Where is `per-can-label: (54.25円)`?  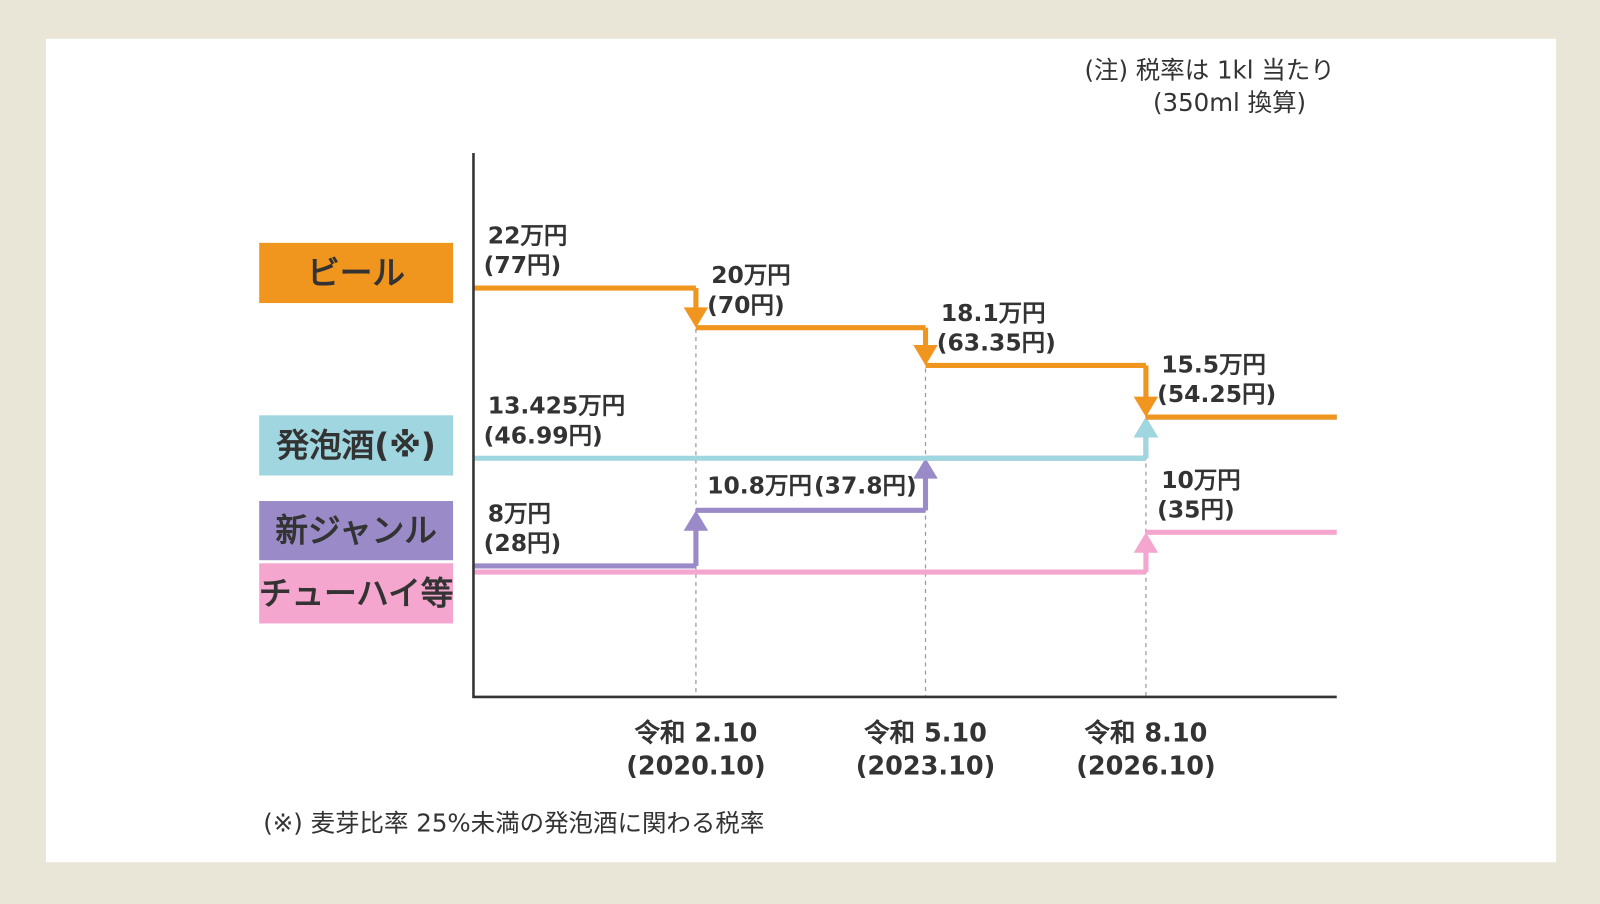 per-can-label: (54.25円) is located at coordinates (1216, 394).